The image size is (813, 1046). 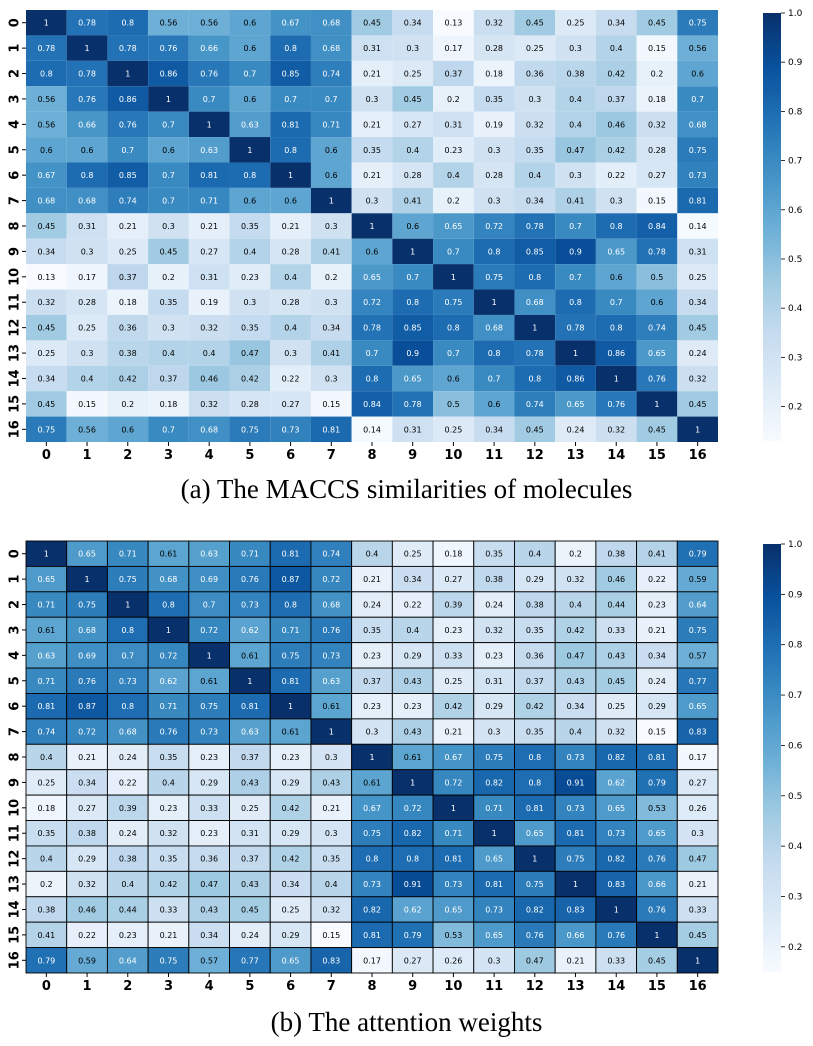 What do you see at coordinates (698, 808) in the screenshot?
I see `cell-value-label: 0.26` at bounding box center [698, 808].